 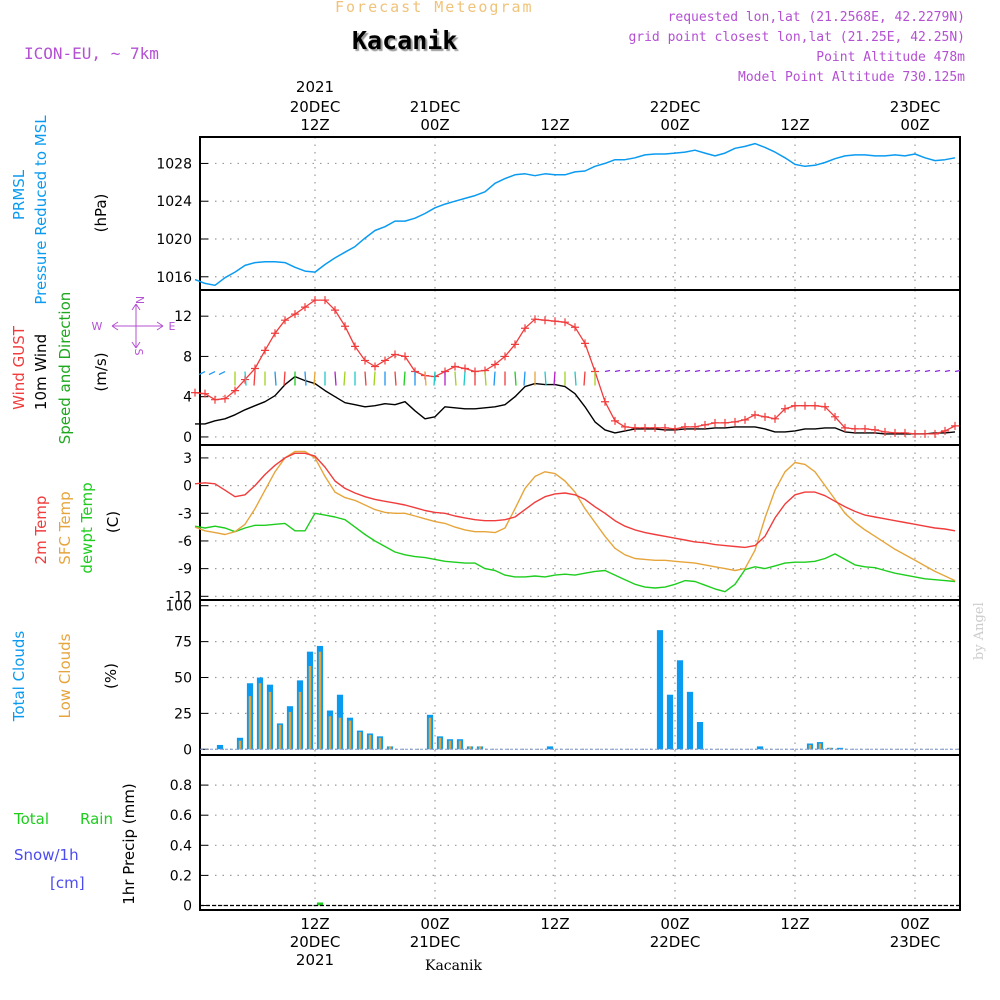 What do you see at coordinates (96, 819) in the screenshot?
I see `rain-label-rain: Rain` at bounding box center [96, 819].